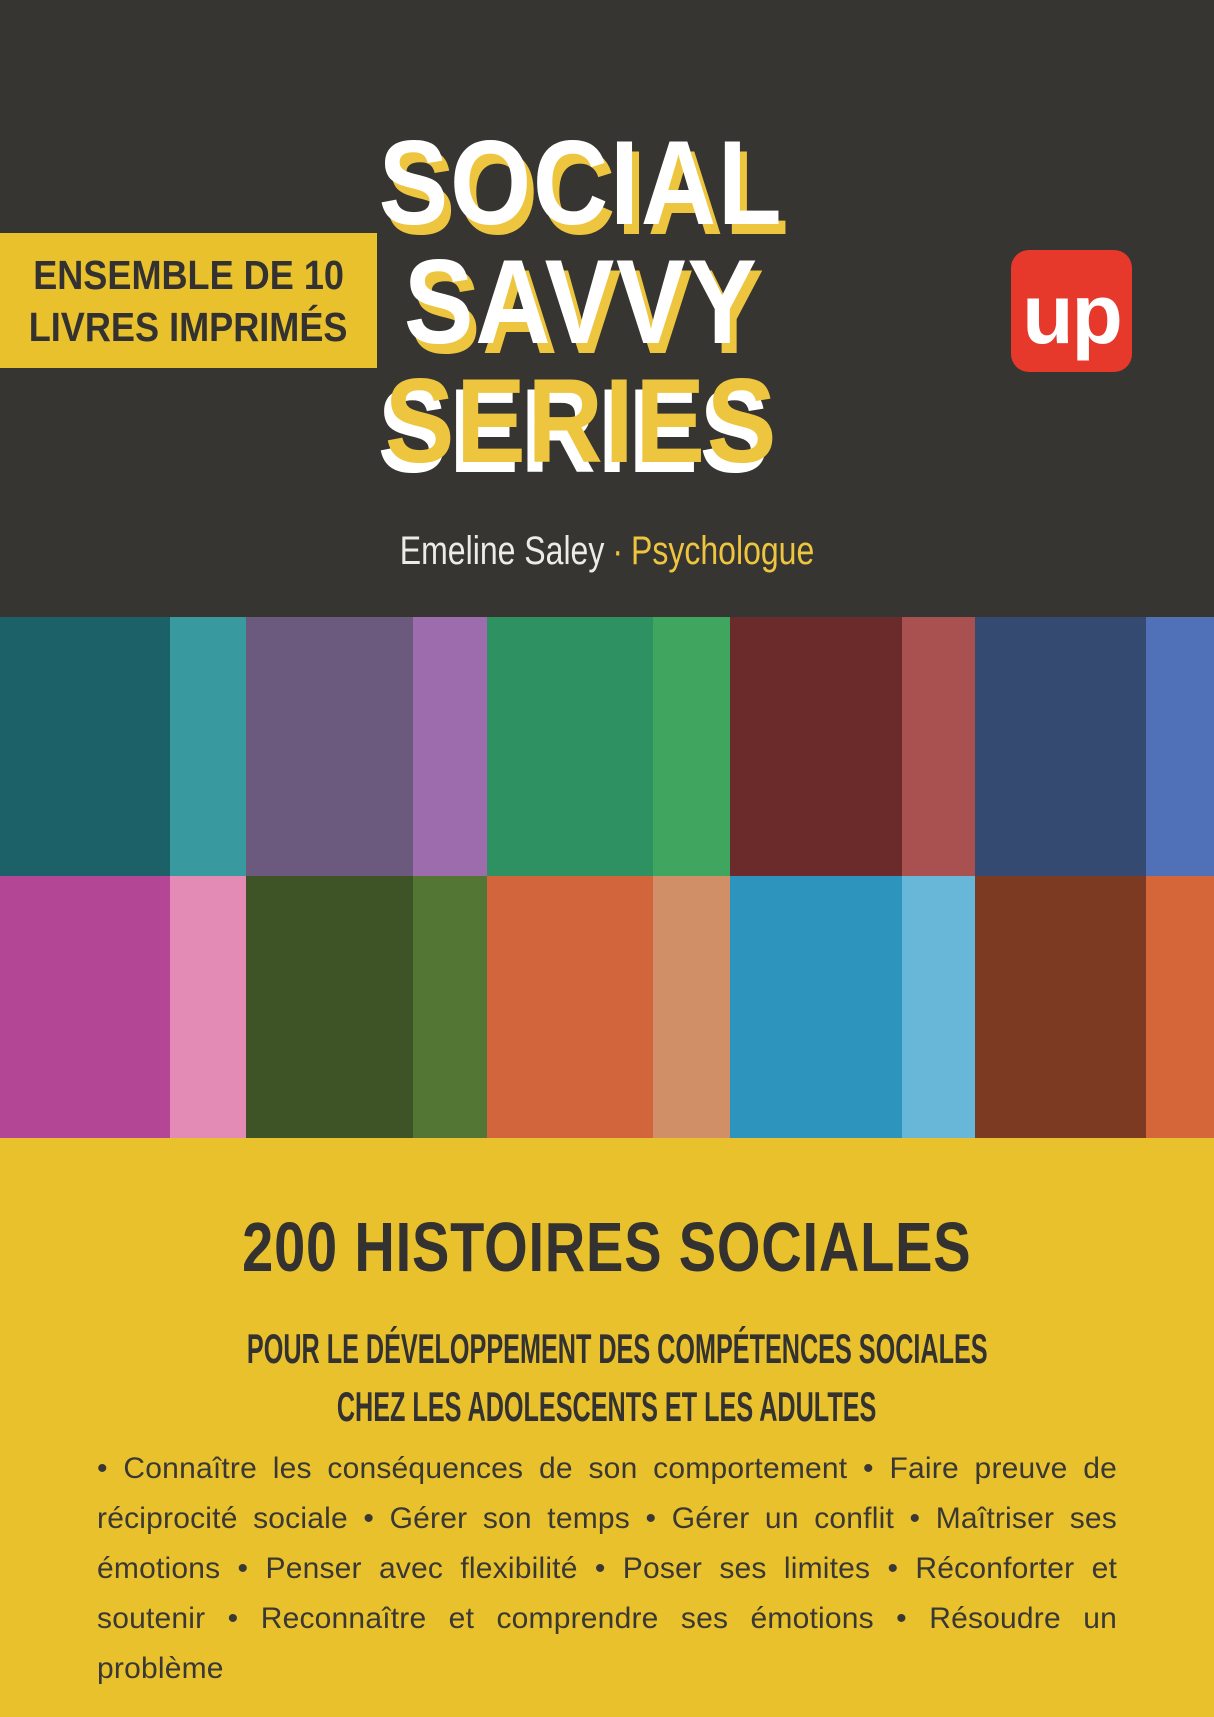 The width and height of the screenshot is (1214, 1717). I want to click on title-line-savvy: SAVVY, so click(580, 302).